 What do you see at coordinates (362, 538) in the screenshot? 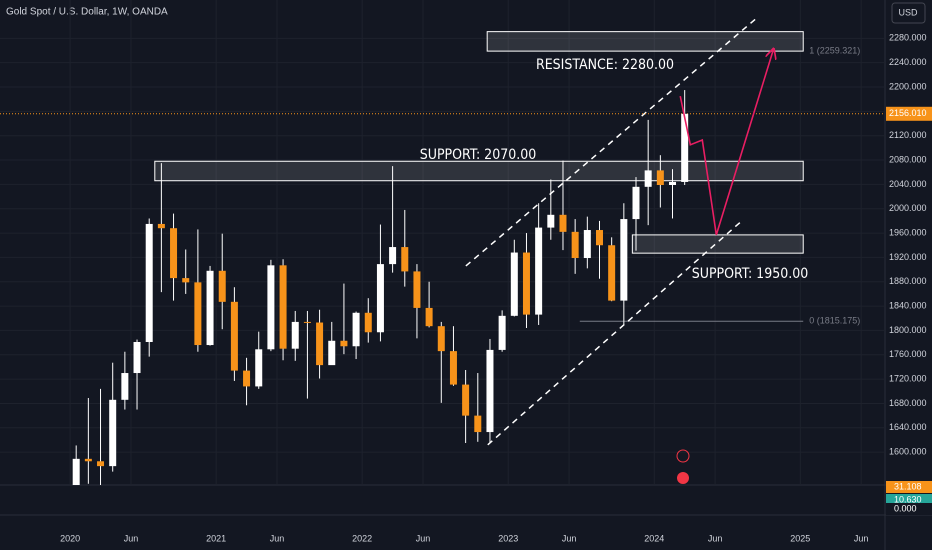
I see `x-tick-label: 2022` at bounding box center [362, 538].